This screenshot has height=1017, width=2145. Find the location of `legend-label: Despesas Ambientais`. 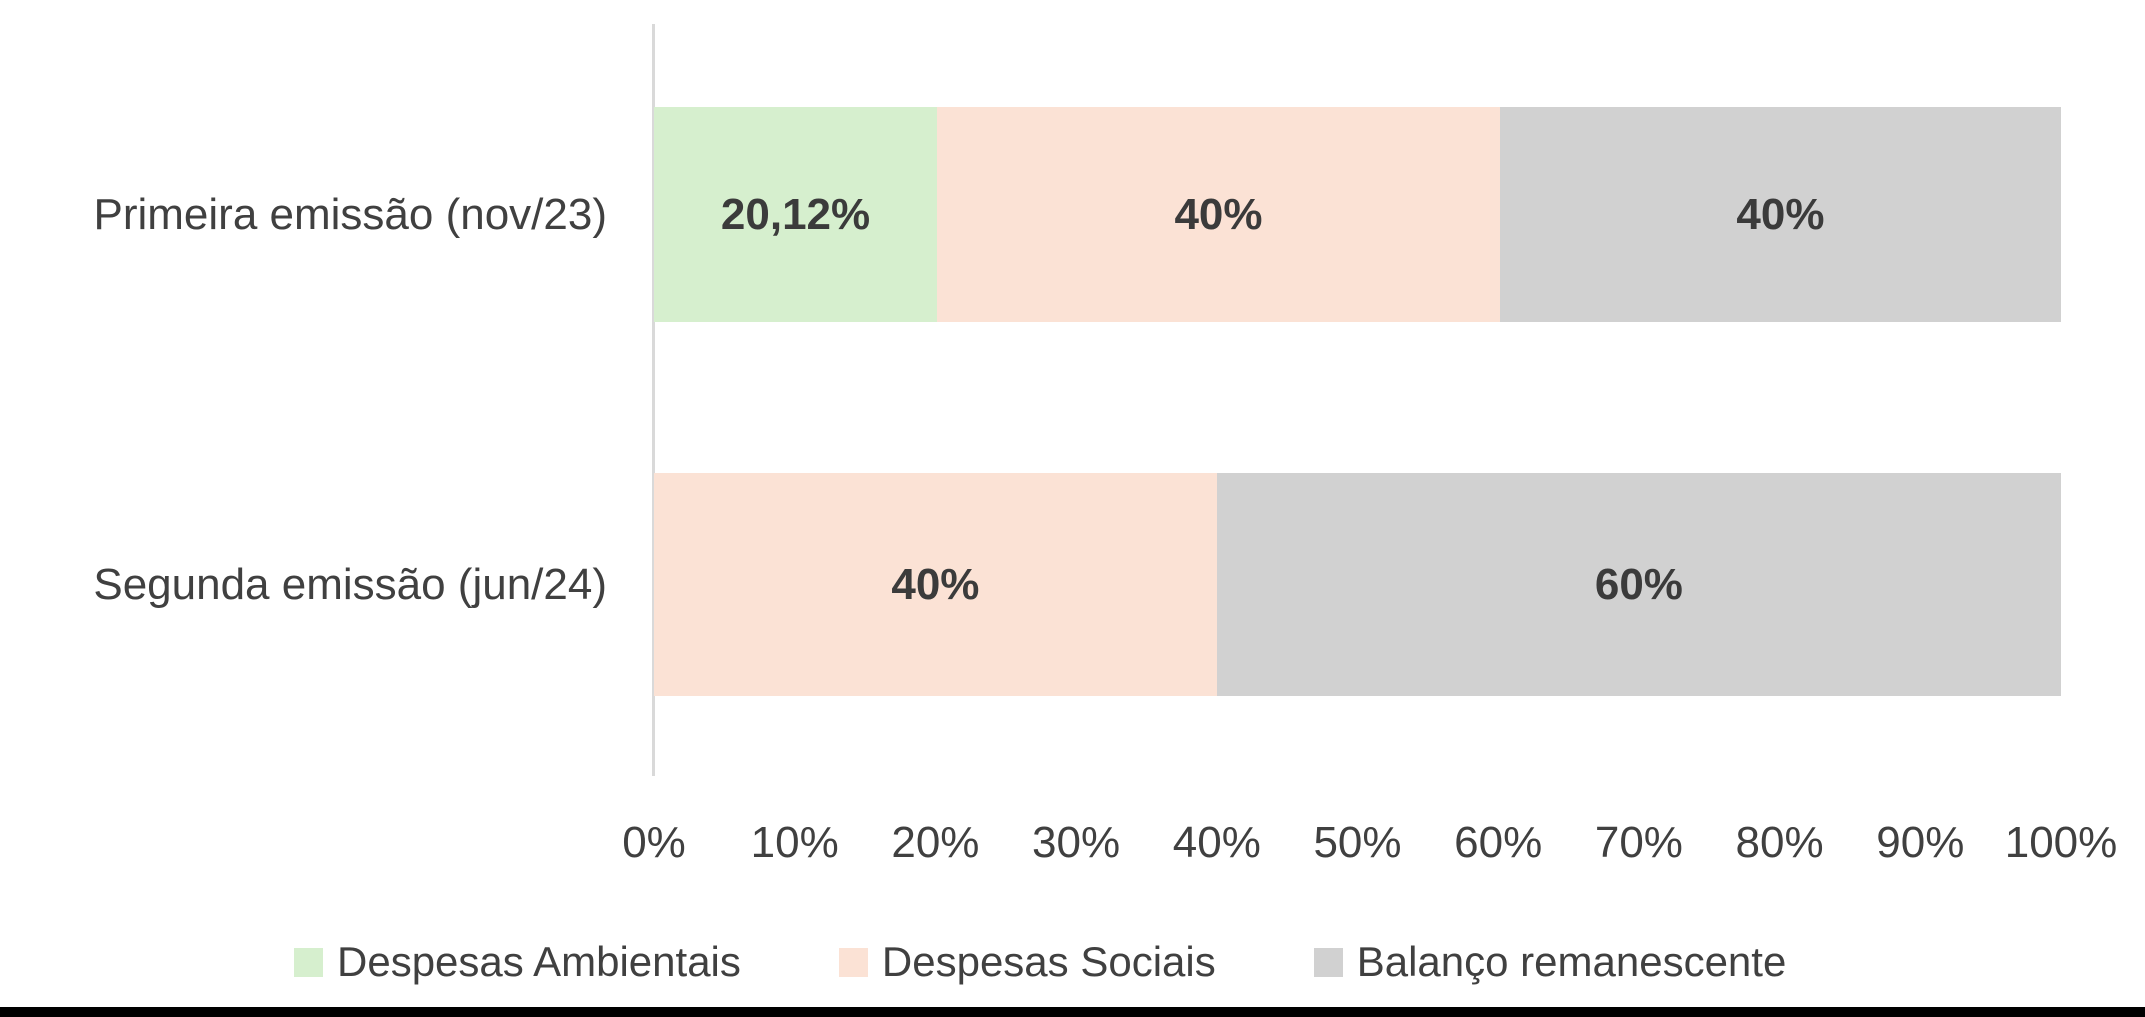

legend-label: Despesas Ambientais is located at coordinates (539, 961).